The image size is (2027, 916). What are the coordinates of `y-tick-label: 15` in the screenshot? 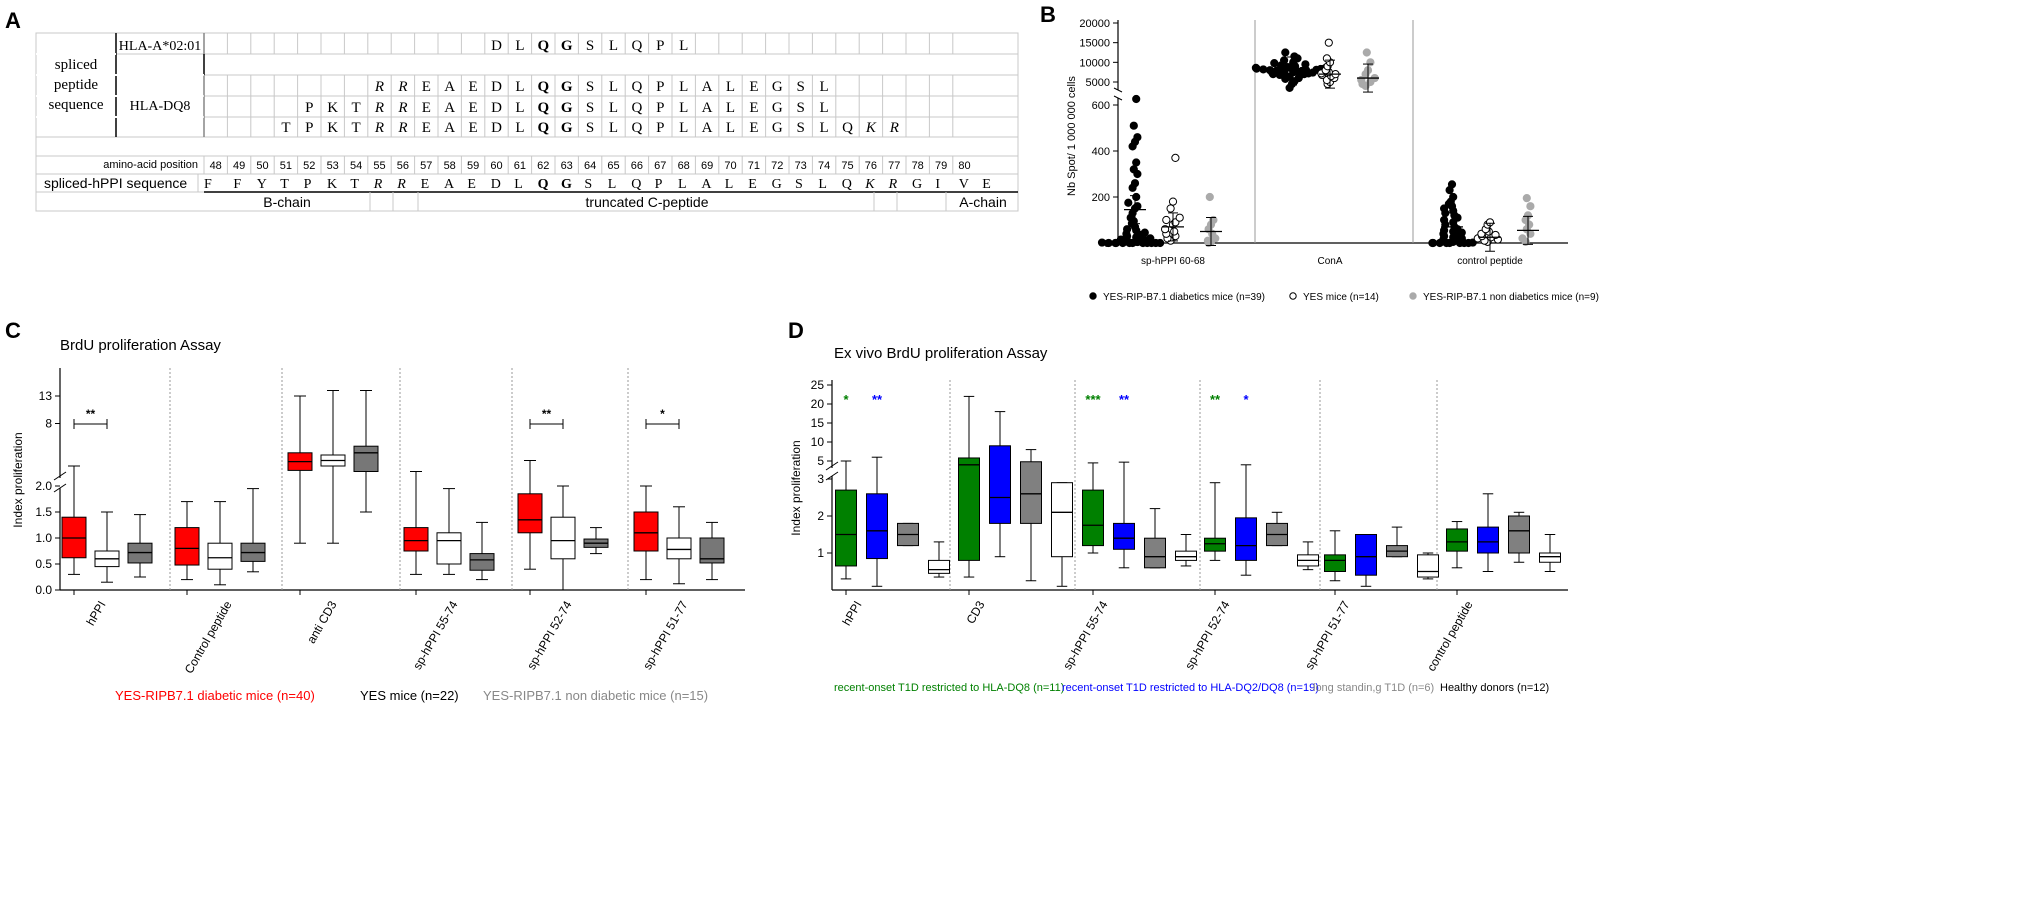 It's located at (818, 423).